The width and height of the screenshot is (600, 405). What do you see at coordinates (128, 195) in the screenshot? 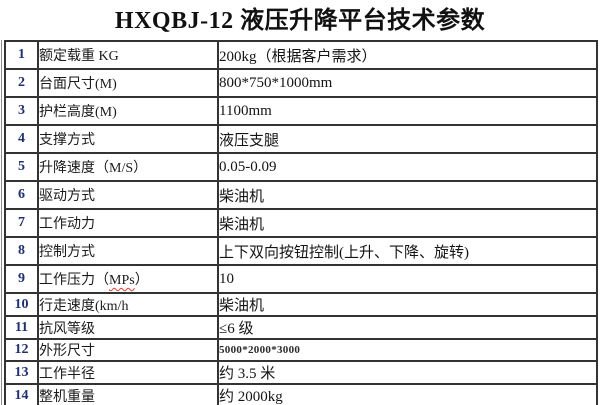
I see `param-name-cell: 驱动方式` at bounding box center [128, 195].